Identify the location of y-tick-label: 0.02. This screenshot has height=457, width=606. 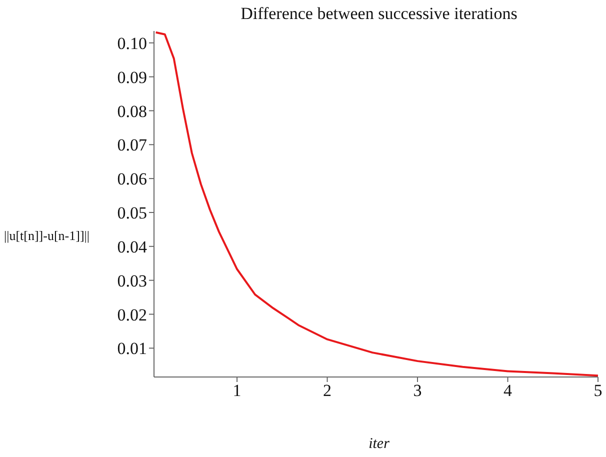
(132, 314).